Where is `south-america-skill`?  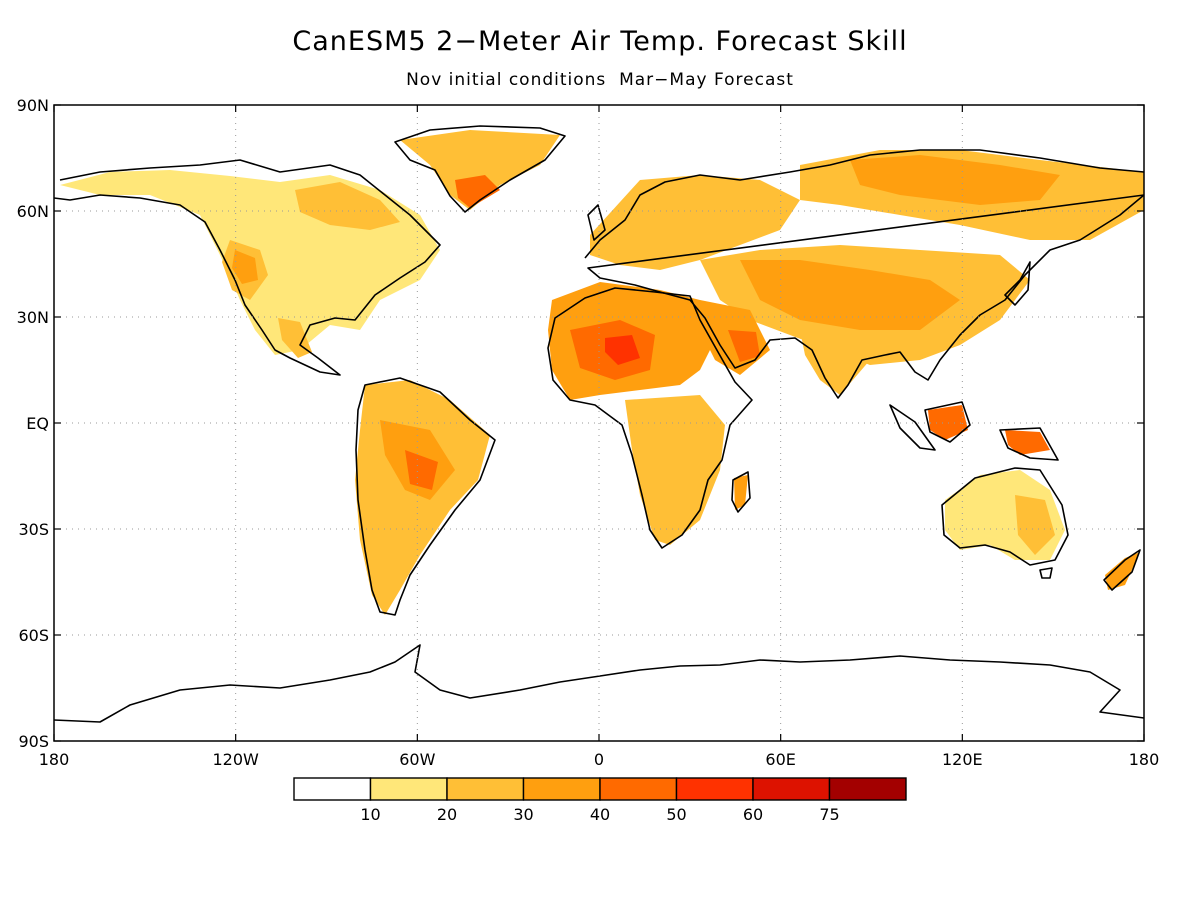 south-america-skill is located at coordinates (422, 497).